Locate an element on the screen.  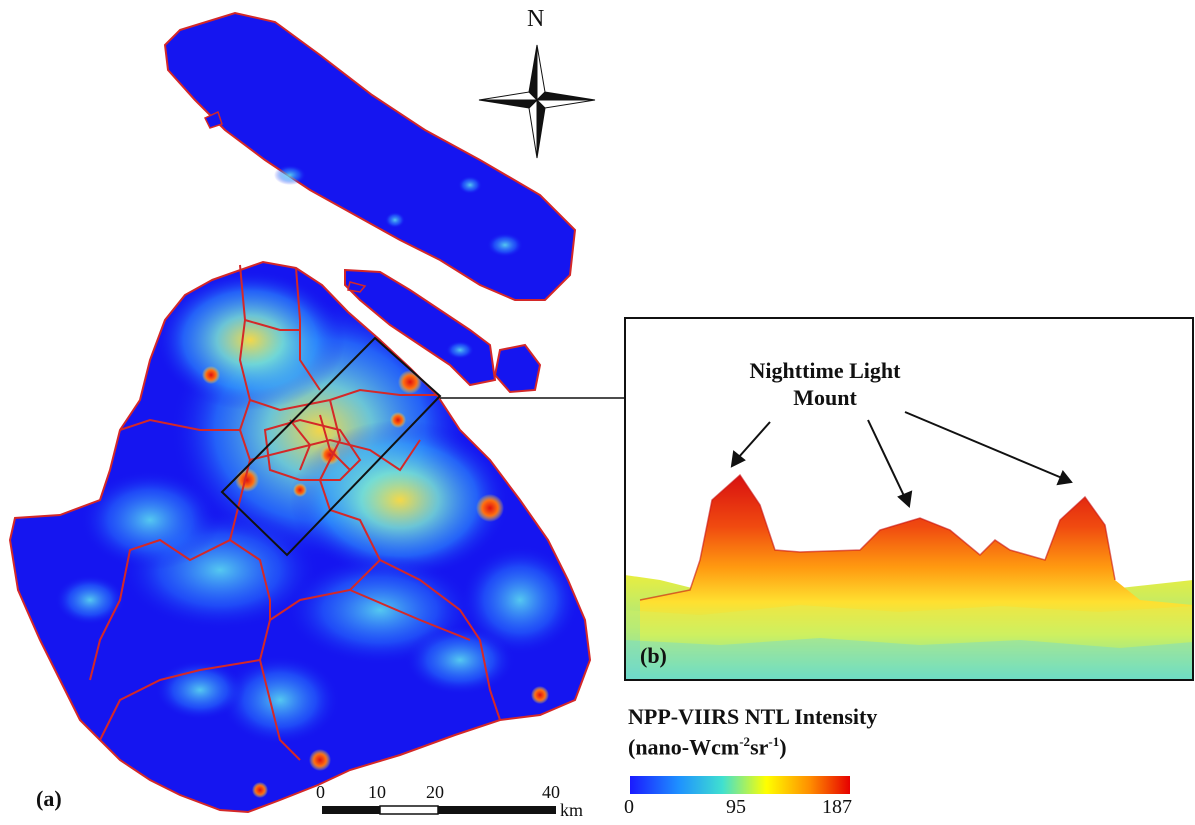
scalebar-tick-40: 40 is located at coordinates (551, 792).